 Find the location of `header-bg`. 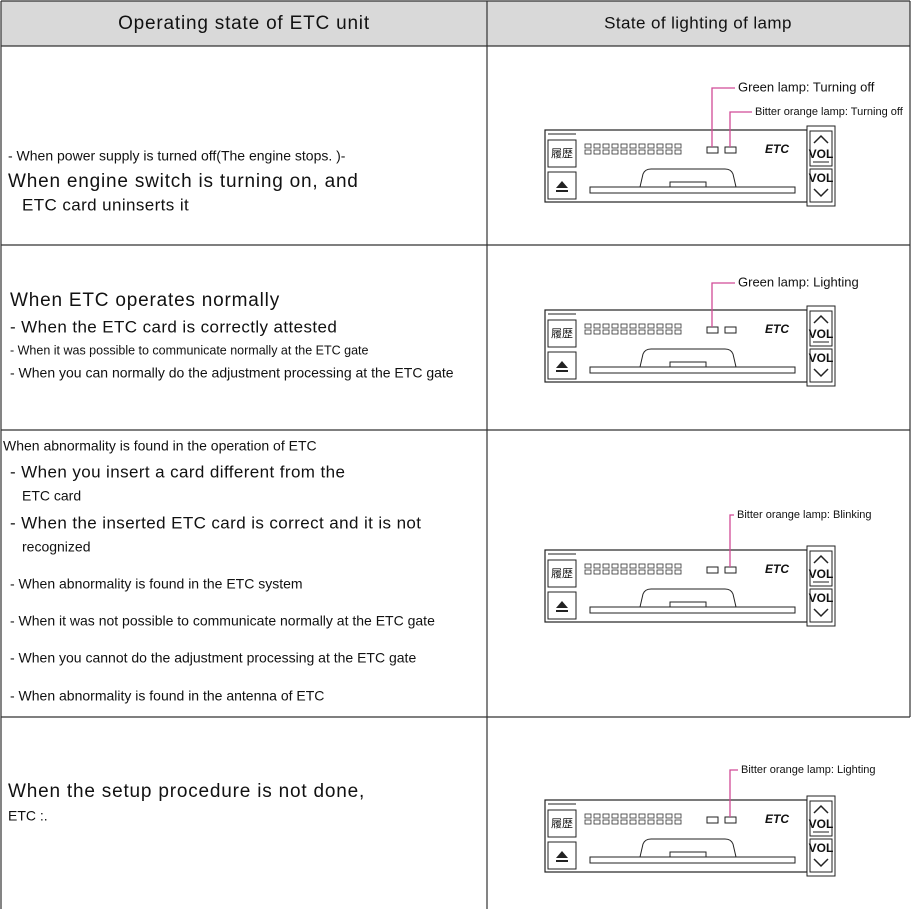

header-bg is located at coordinates (455, 23).